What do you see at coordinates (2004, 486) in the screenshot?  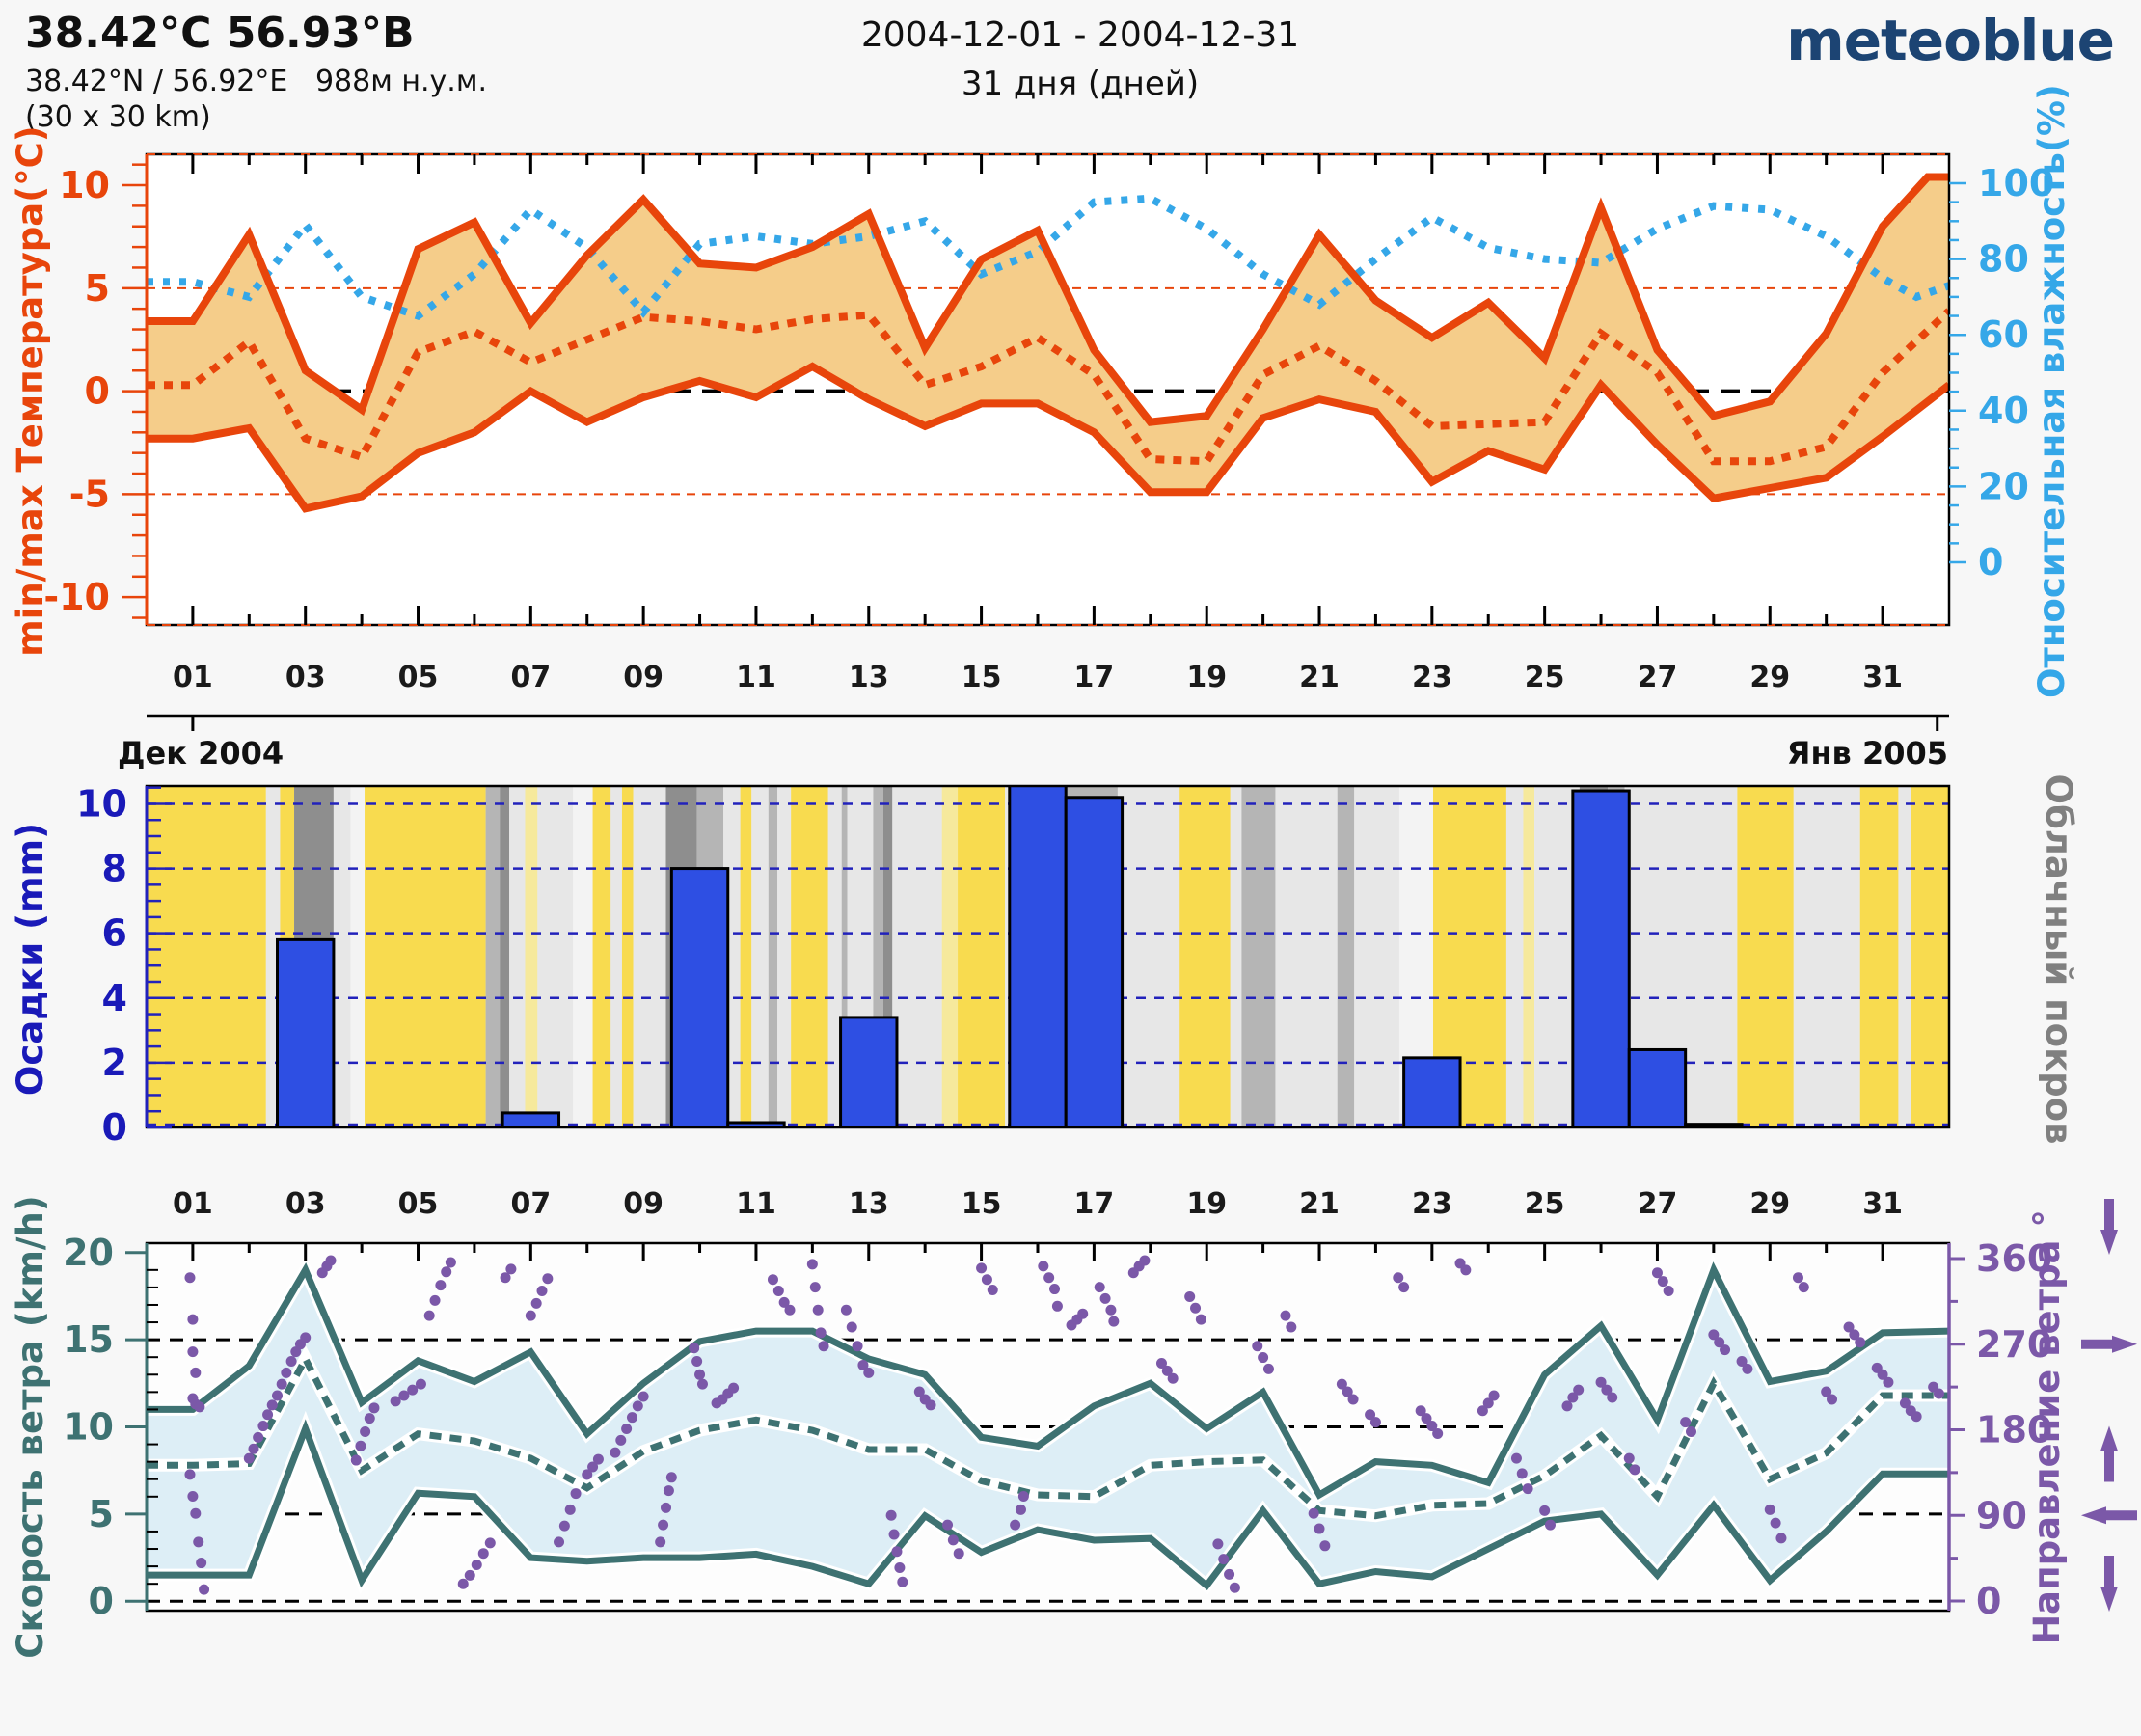 I see `hum-tick-label: 20` at bounding box center [2004, 486].